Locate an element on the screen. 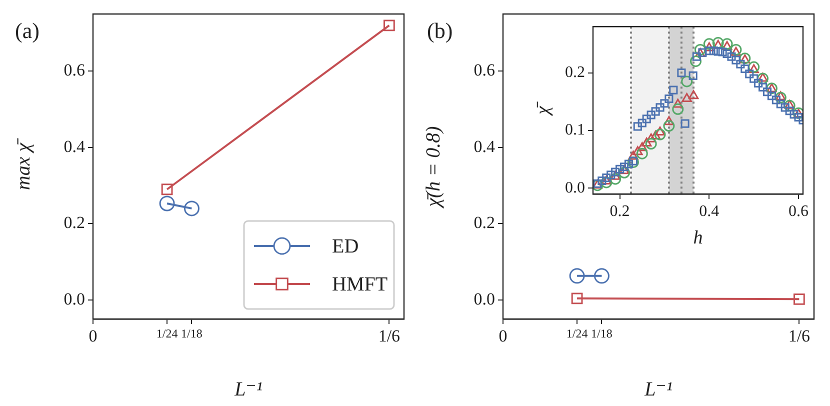  x-tick-label: 0.2 is located at coordinates (620, 211).